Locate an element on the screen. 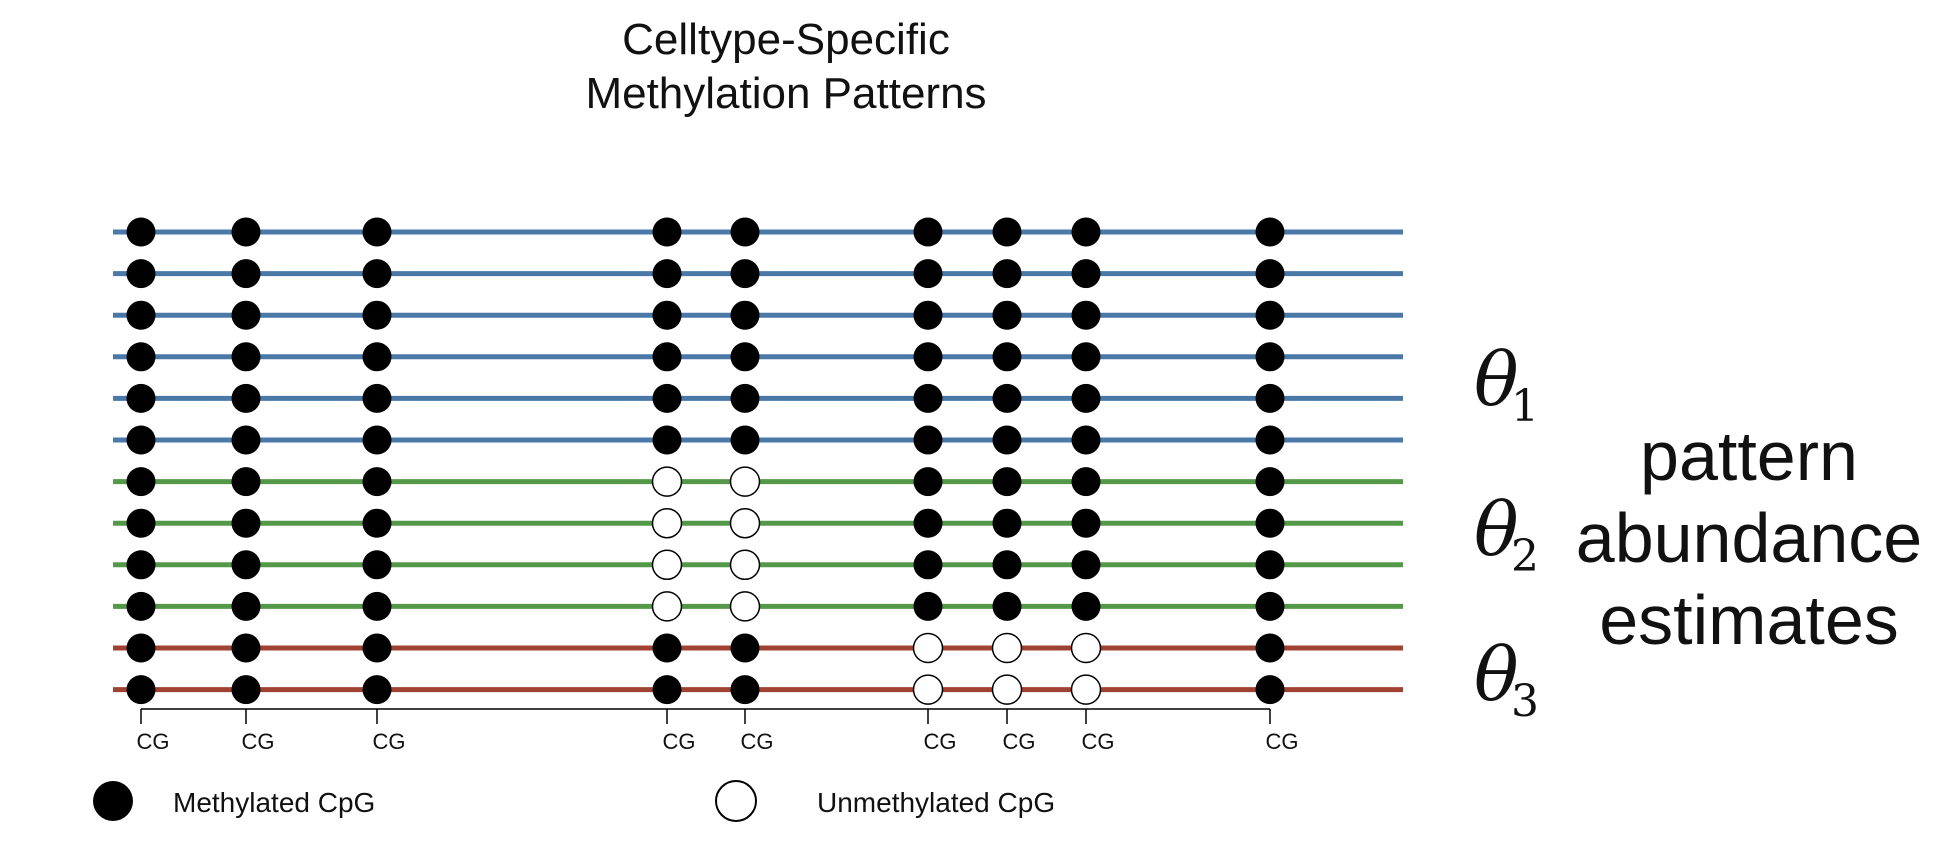 Image resolution: width=1933 pixels, height=860 pixels. abundance-label-line-2: abundance is located at coordinates (1749, 538).